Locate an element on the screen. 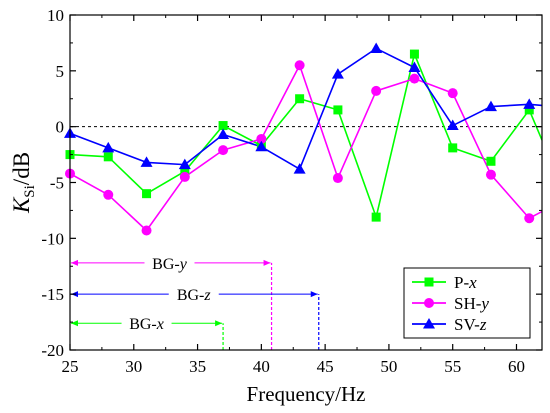  legend-label: SV-z is located at coordinates (470, 324).